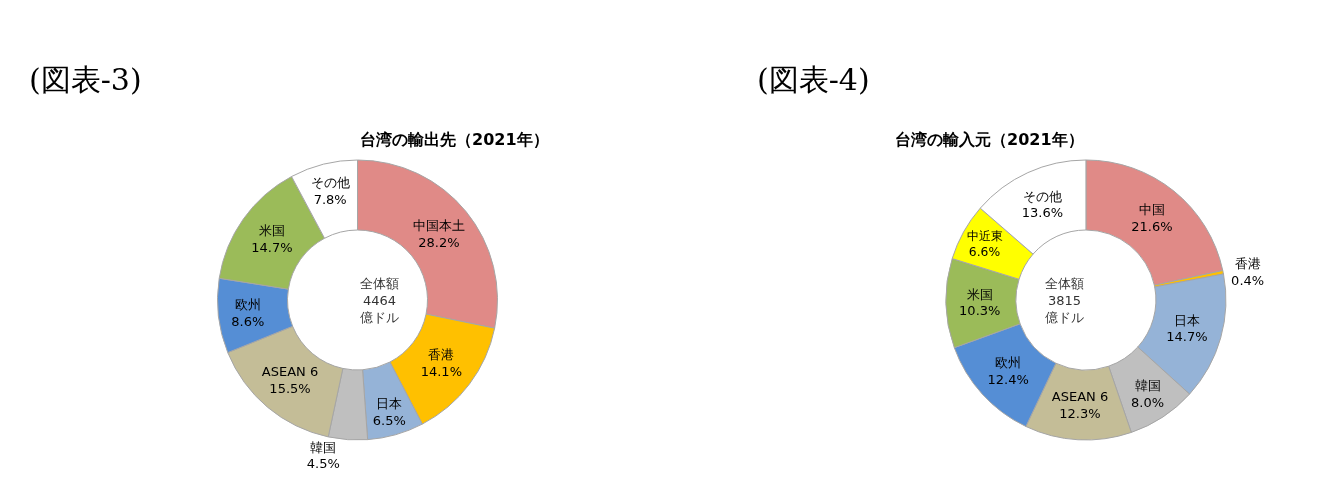  What do you see at coordinates (248, 321) in the screenshot?
I see `data-label: 8.6%` at bounding box center [248, 321].